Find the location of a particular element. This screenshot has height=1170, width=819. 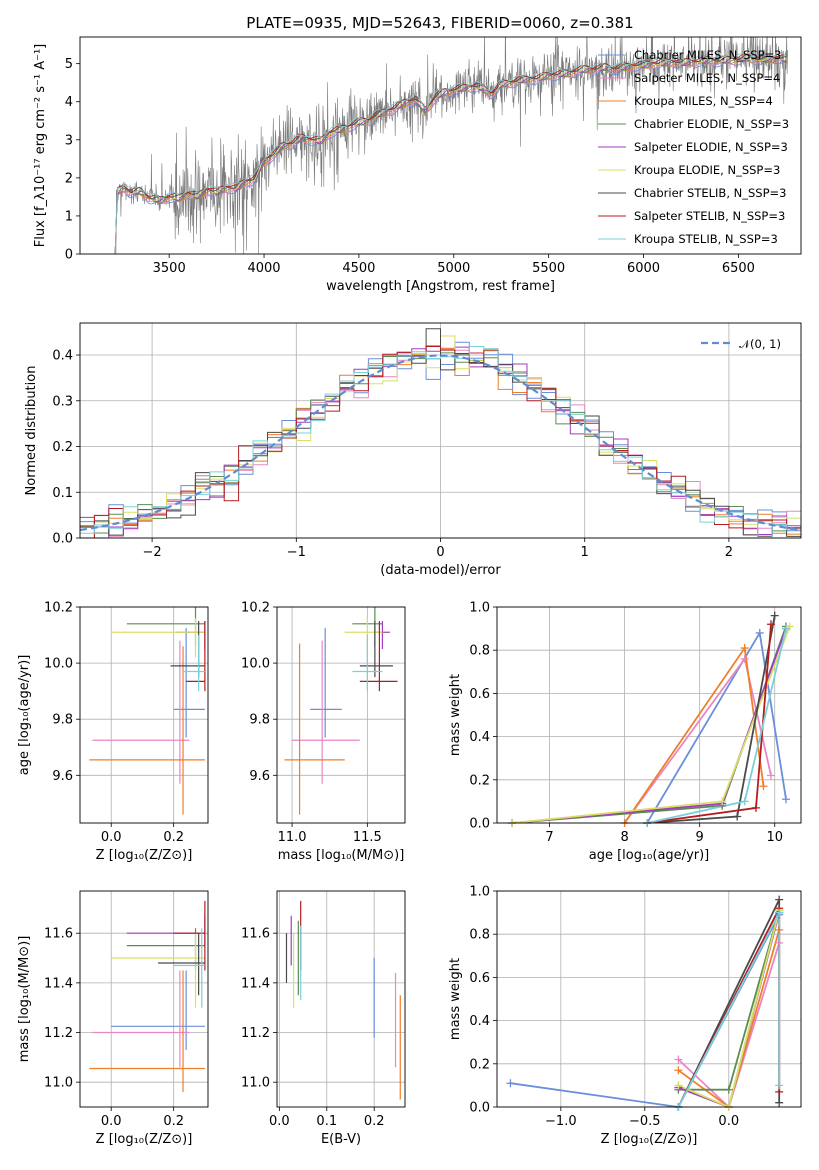

weight-line-kroupa-elodie is located at coordinates (729, 1008).